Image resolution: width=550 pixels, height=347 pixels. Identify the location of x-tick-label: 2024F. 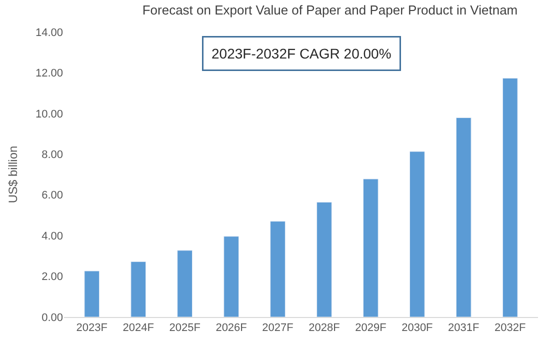
(138, 328).